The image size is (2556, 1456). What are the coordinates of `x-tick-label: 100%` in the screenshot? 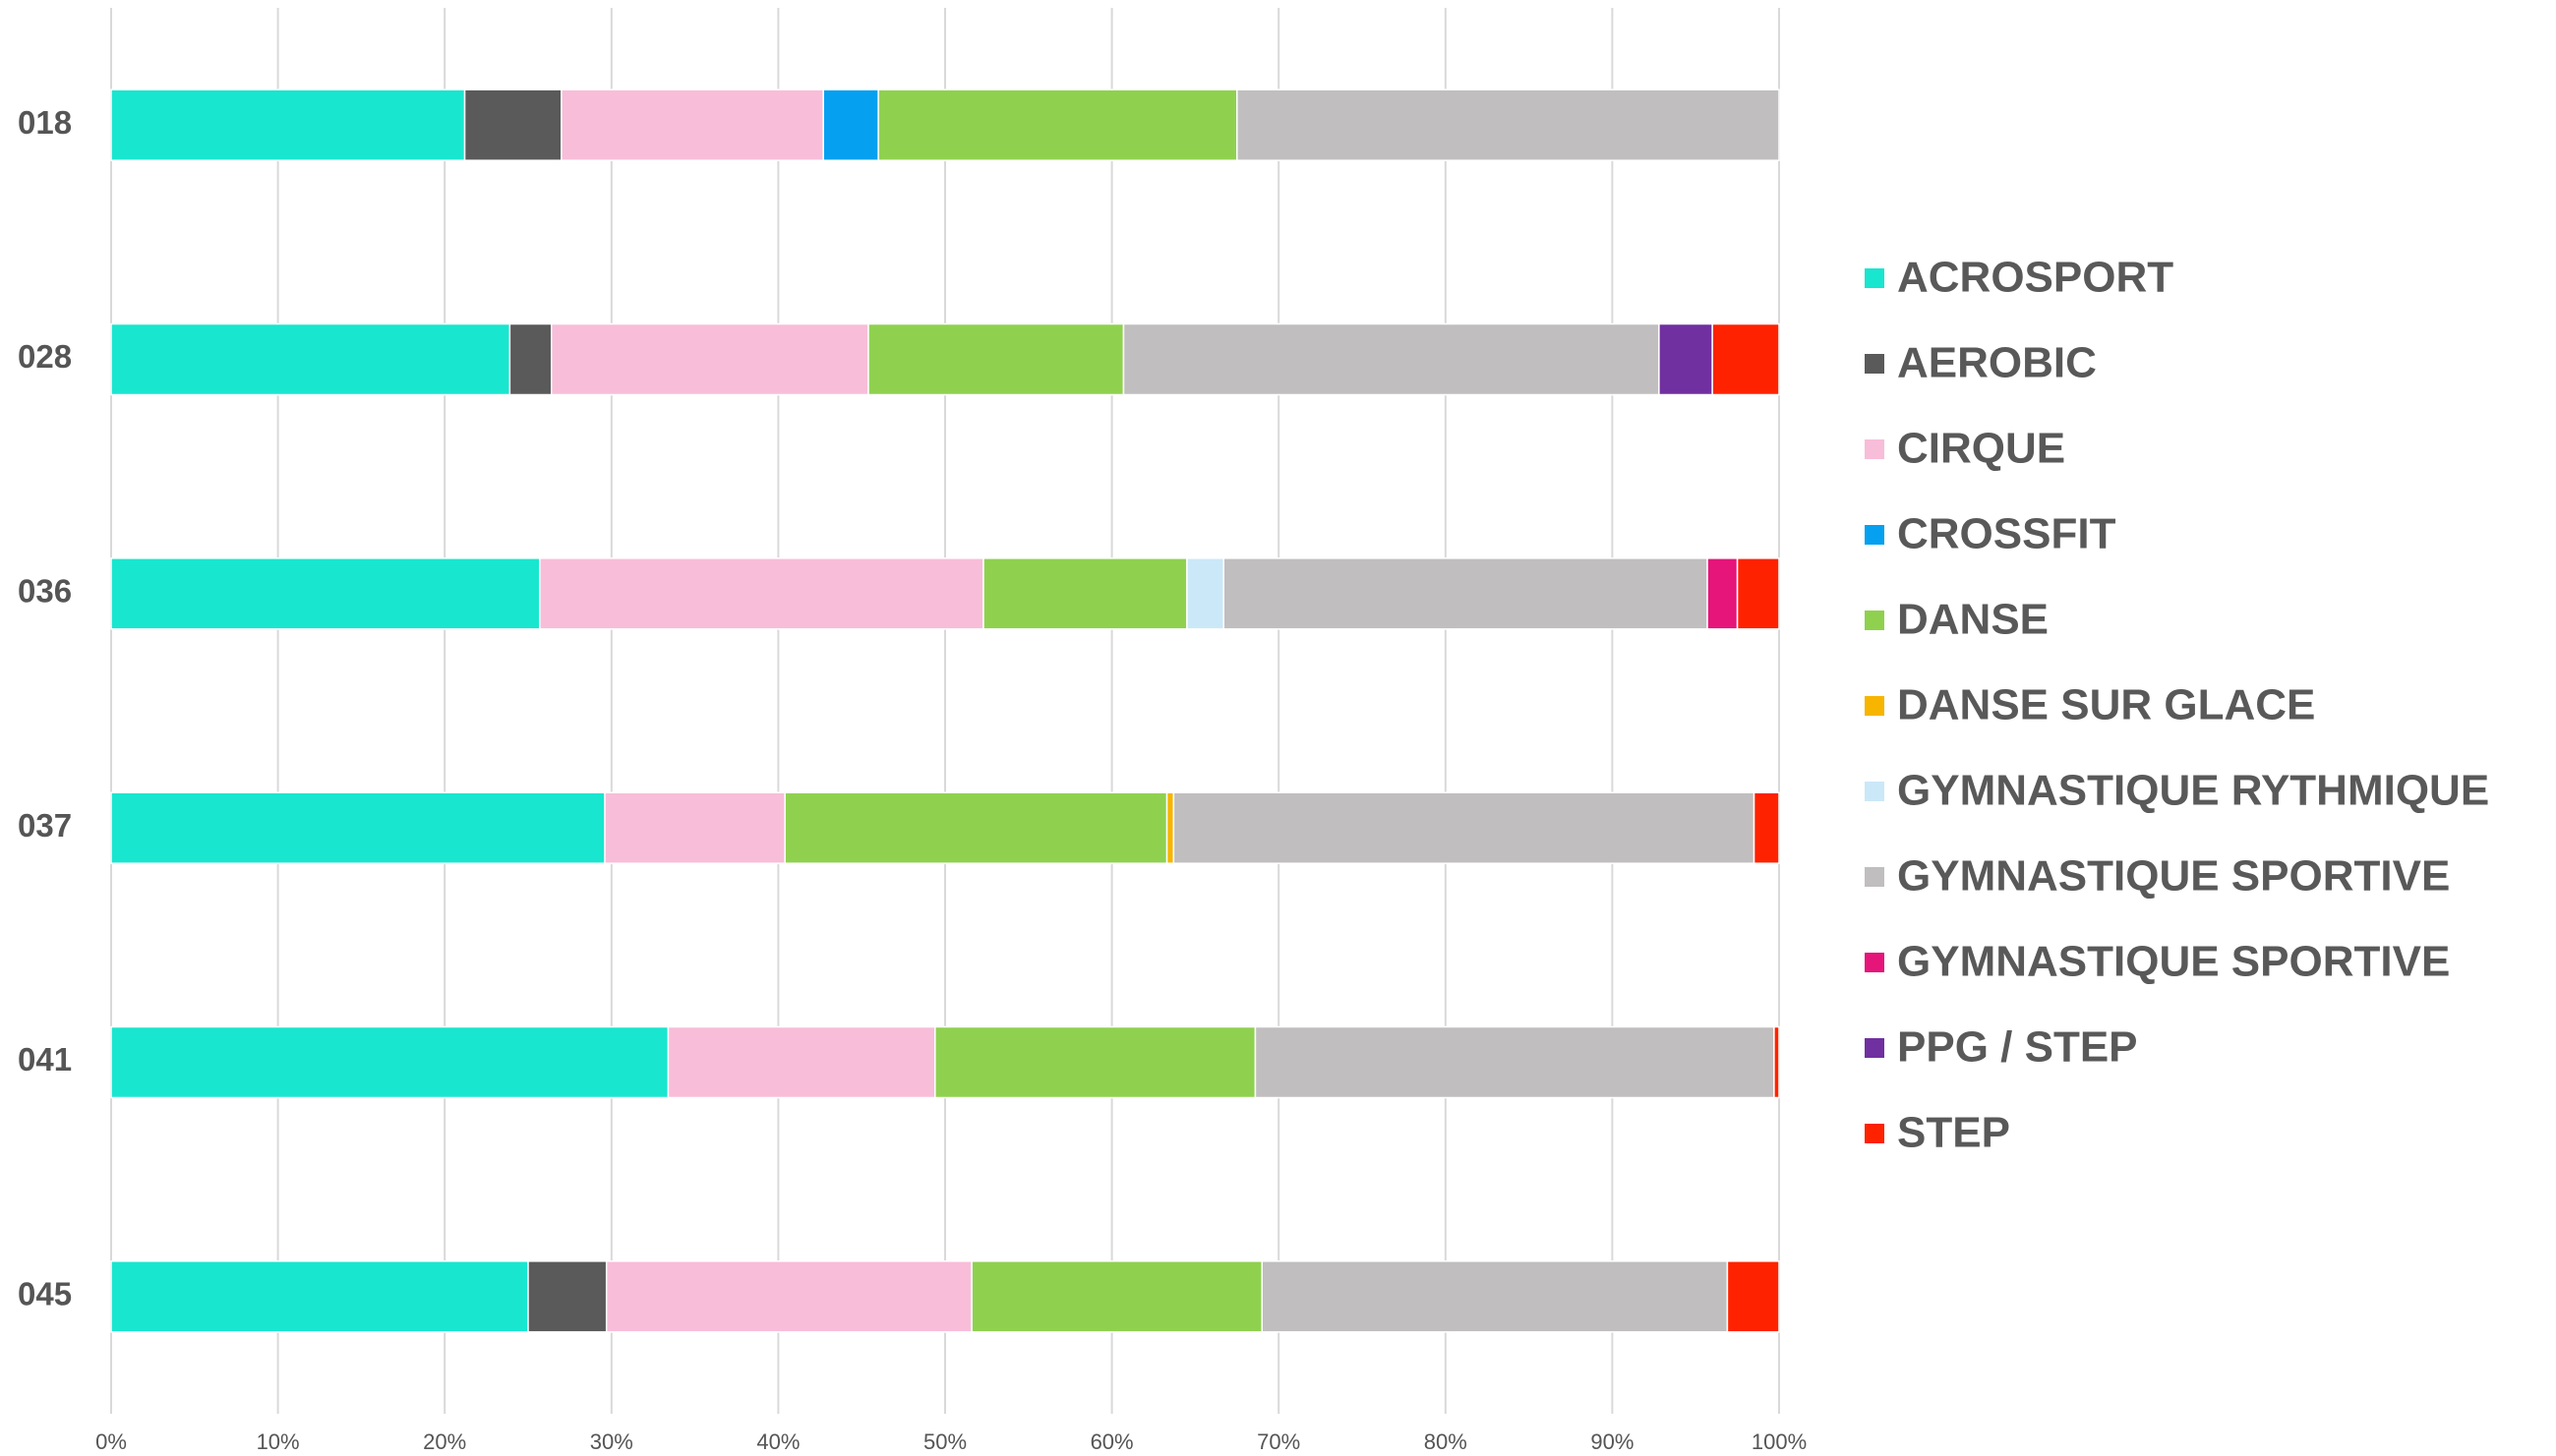 It's located at (1779, 1440).